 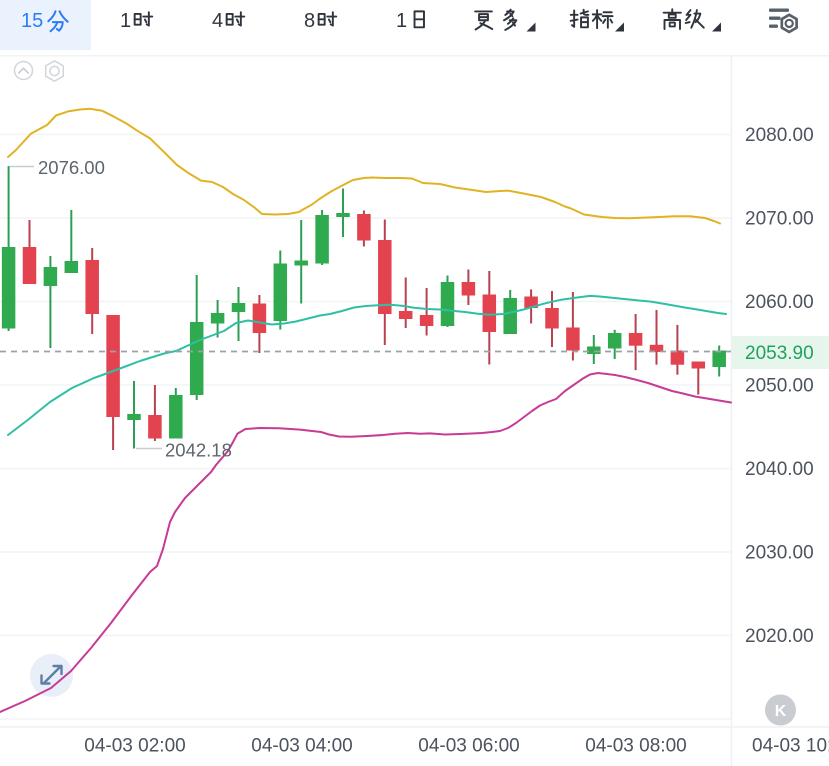 What do you see at coordinates (779, 302) in the screenshot?
I see `svg-text: 2060.00` at bounding box center [779, 302].